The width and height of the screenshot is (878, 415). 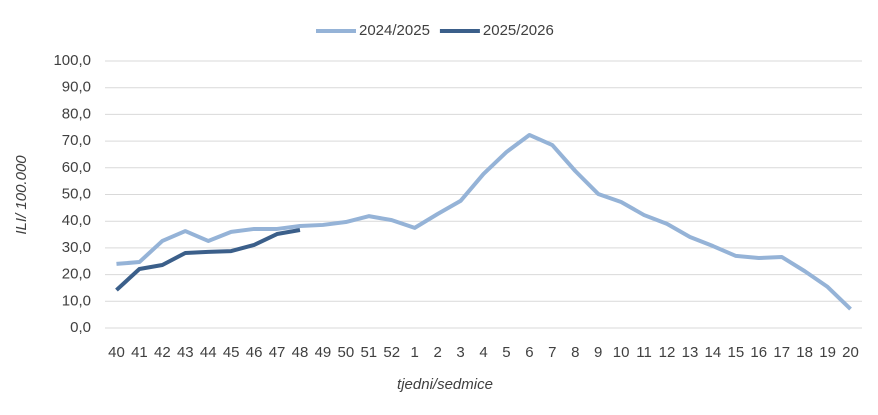 What do you see at coordinates (116, 352) in the screenshot?
I see `x-tick-label: 40` at bounding box center [116, 352].